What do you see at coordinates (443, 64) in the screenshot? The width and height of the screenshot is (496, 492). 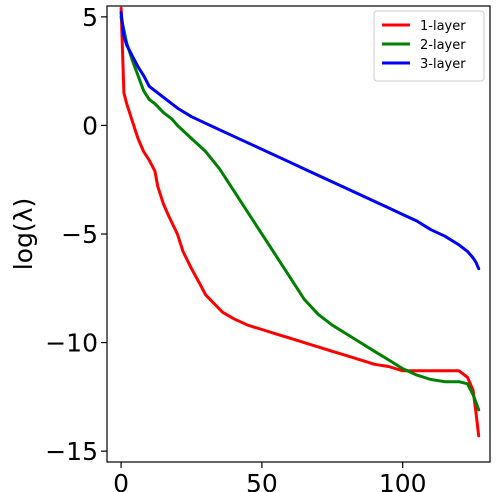 I see `legend-label: 3-layer` at bounding box center [443, 64].